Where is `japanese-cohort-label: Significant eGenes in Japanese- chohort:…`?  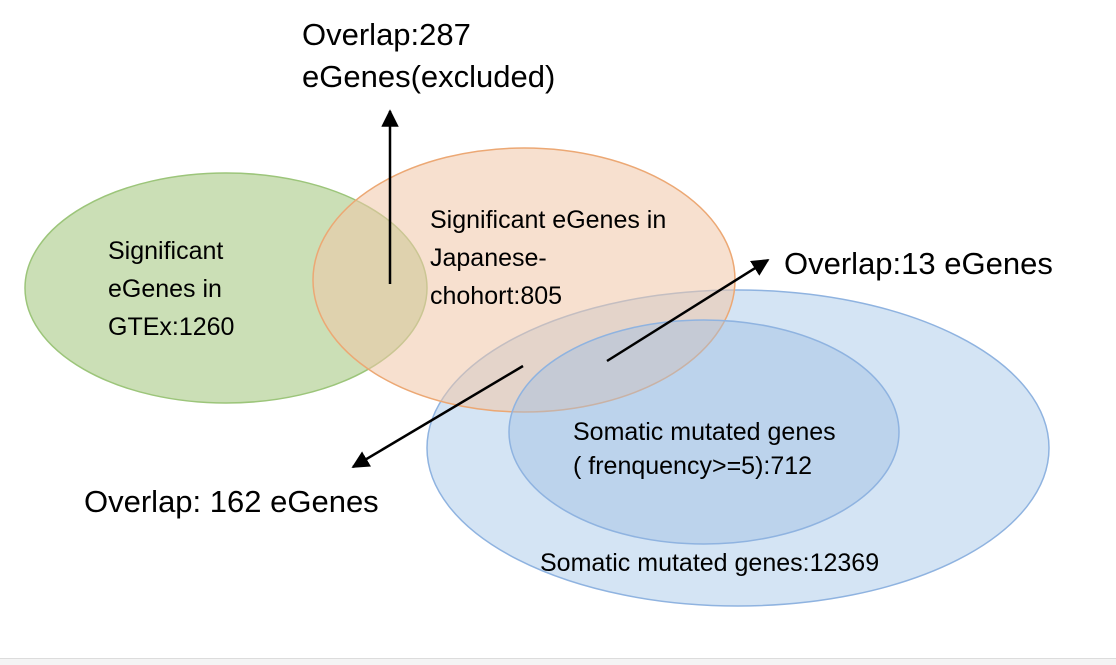 japanese-cohort-label: Significant eGenes in Japanese- chohort:… is located at coordinates (548, 258).